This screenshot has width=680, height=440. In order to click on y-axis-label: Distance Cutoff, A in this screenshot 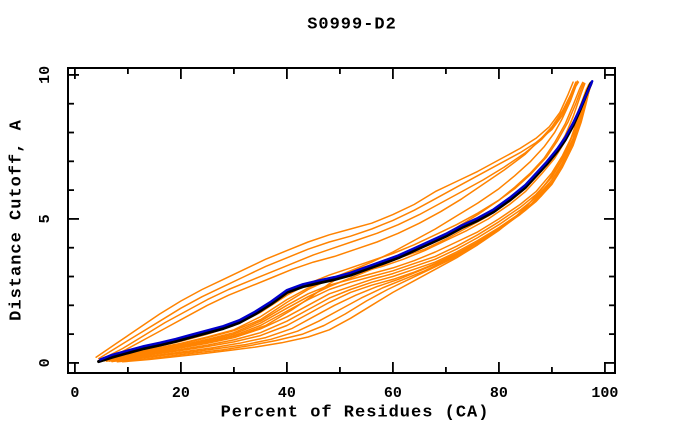, I will do `click(17, 220)`.